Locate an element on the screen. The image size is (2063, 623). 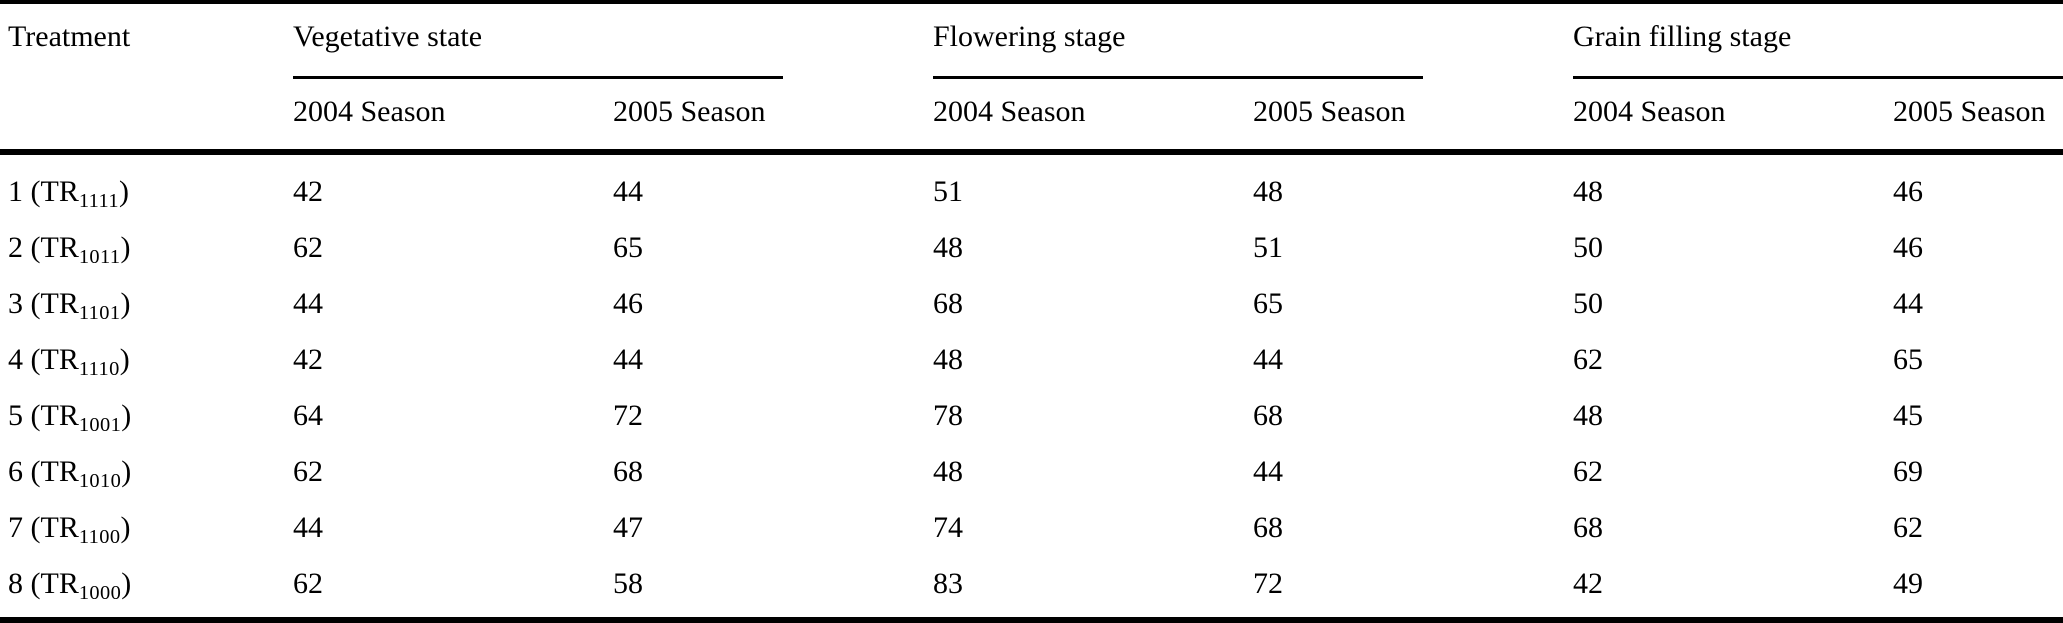
treatment-column-header: Treatment is located at coordinates (146, 78).